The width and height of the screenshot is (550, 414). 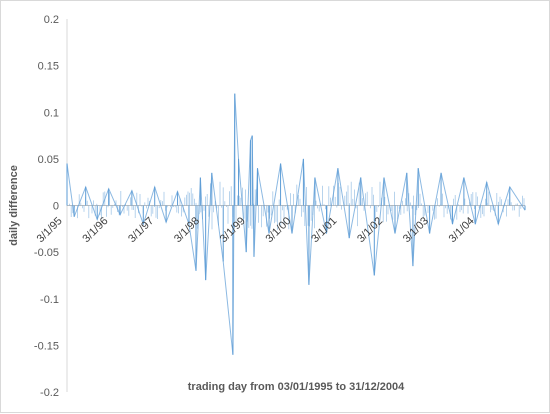 I want to click on y-axis-title: daily difference, so click(x=14, y=205).